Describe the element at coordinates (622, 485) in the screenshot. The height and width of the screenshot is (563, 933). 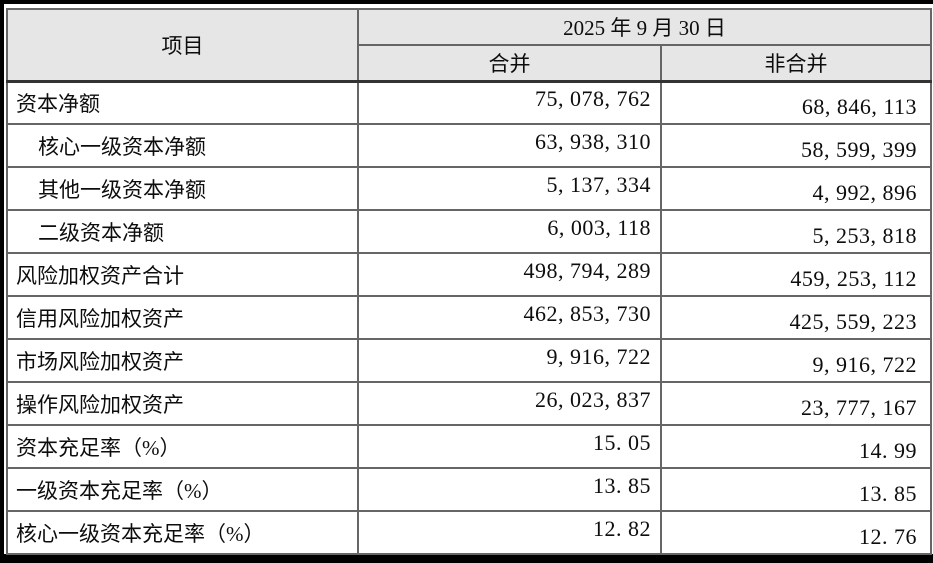
I see `consolidated-value: 13. 85` at that location.